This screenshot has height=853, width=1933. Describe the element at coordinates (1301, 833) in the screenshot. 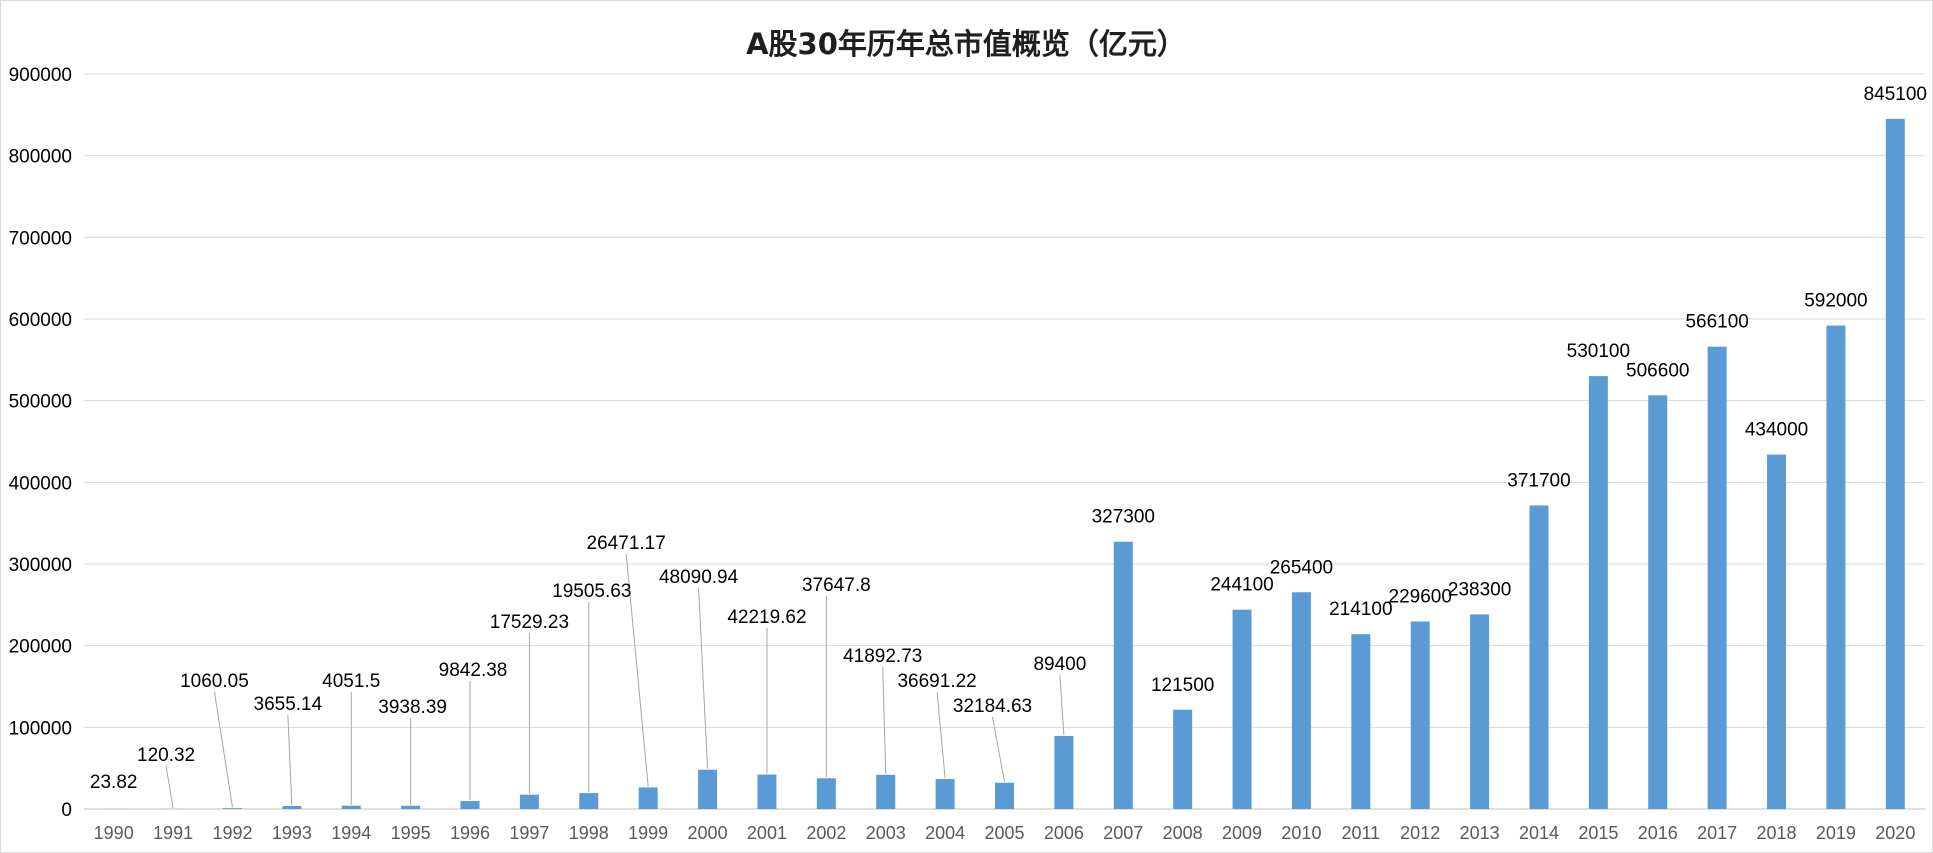

I see `x-tick-label: 2010` at that location.